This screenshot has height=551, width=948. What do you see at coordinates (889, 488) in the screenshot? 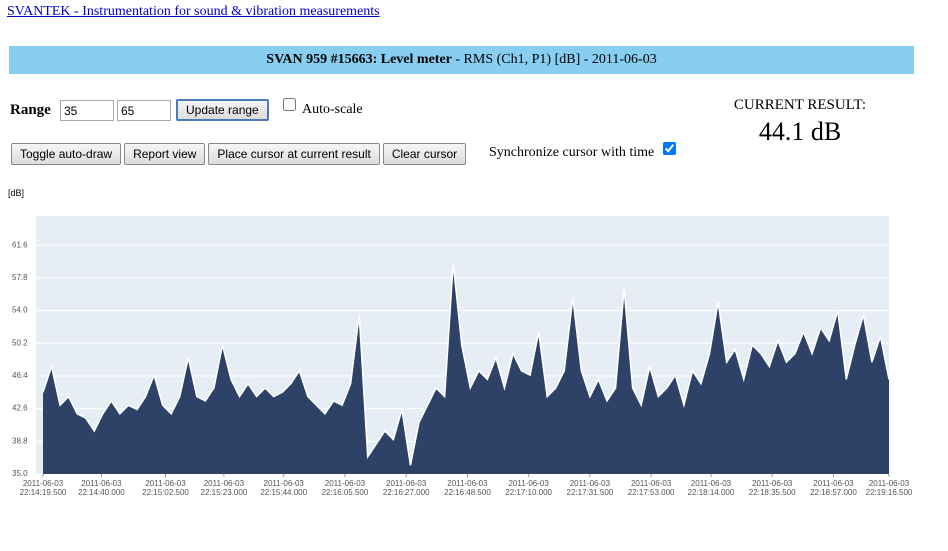
I see `x-tick-label: 2011-06-03 22:19:16.500` at bounding box center [889, 488].